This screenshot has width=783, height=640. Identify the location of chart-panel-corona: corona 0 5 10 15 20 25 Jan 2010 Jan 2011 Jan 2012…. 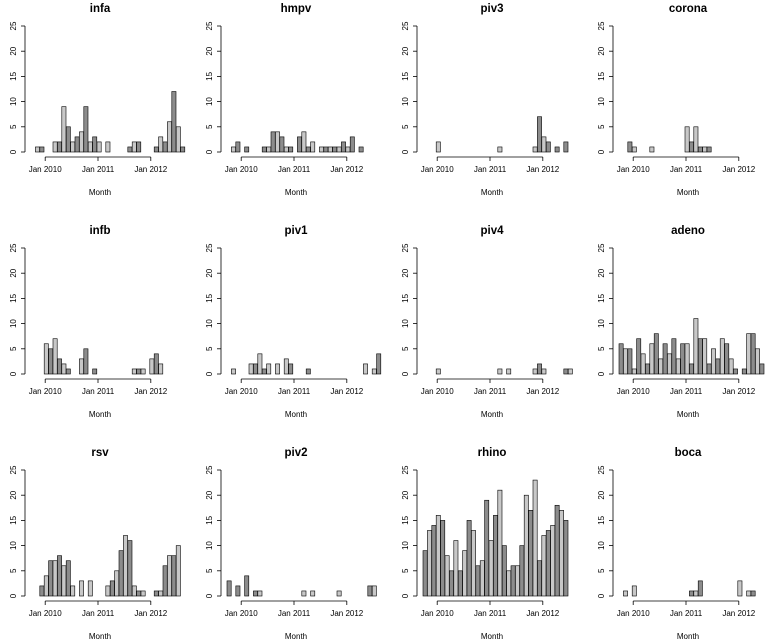
(676, 100).